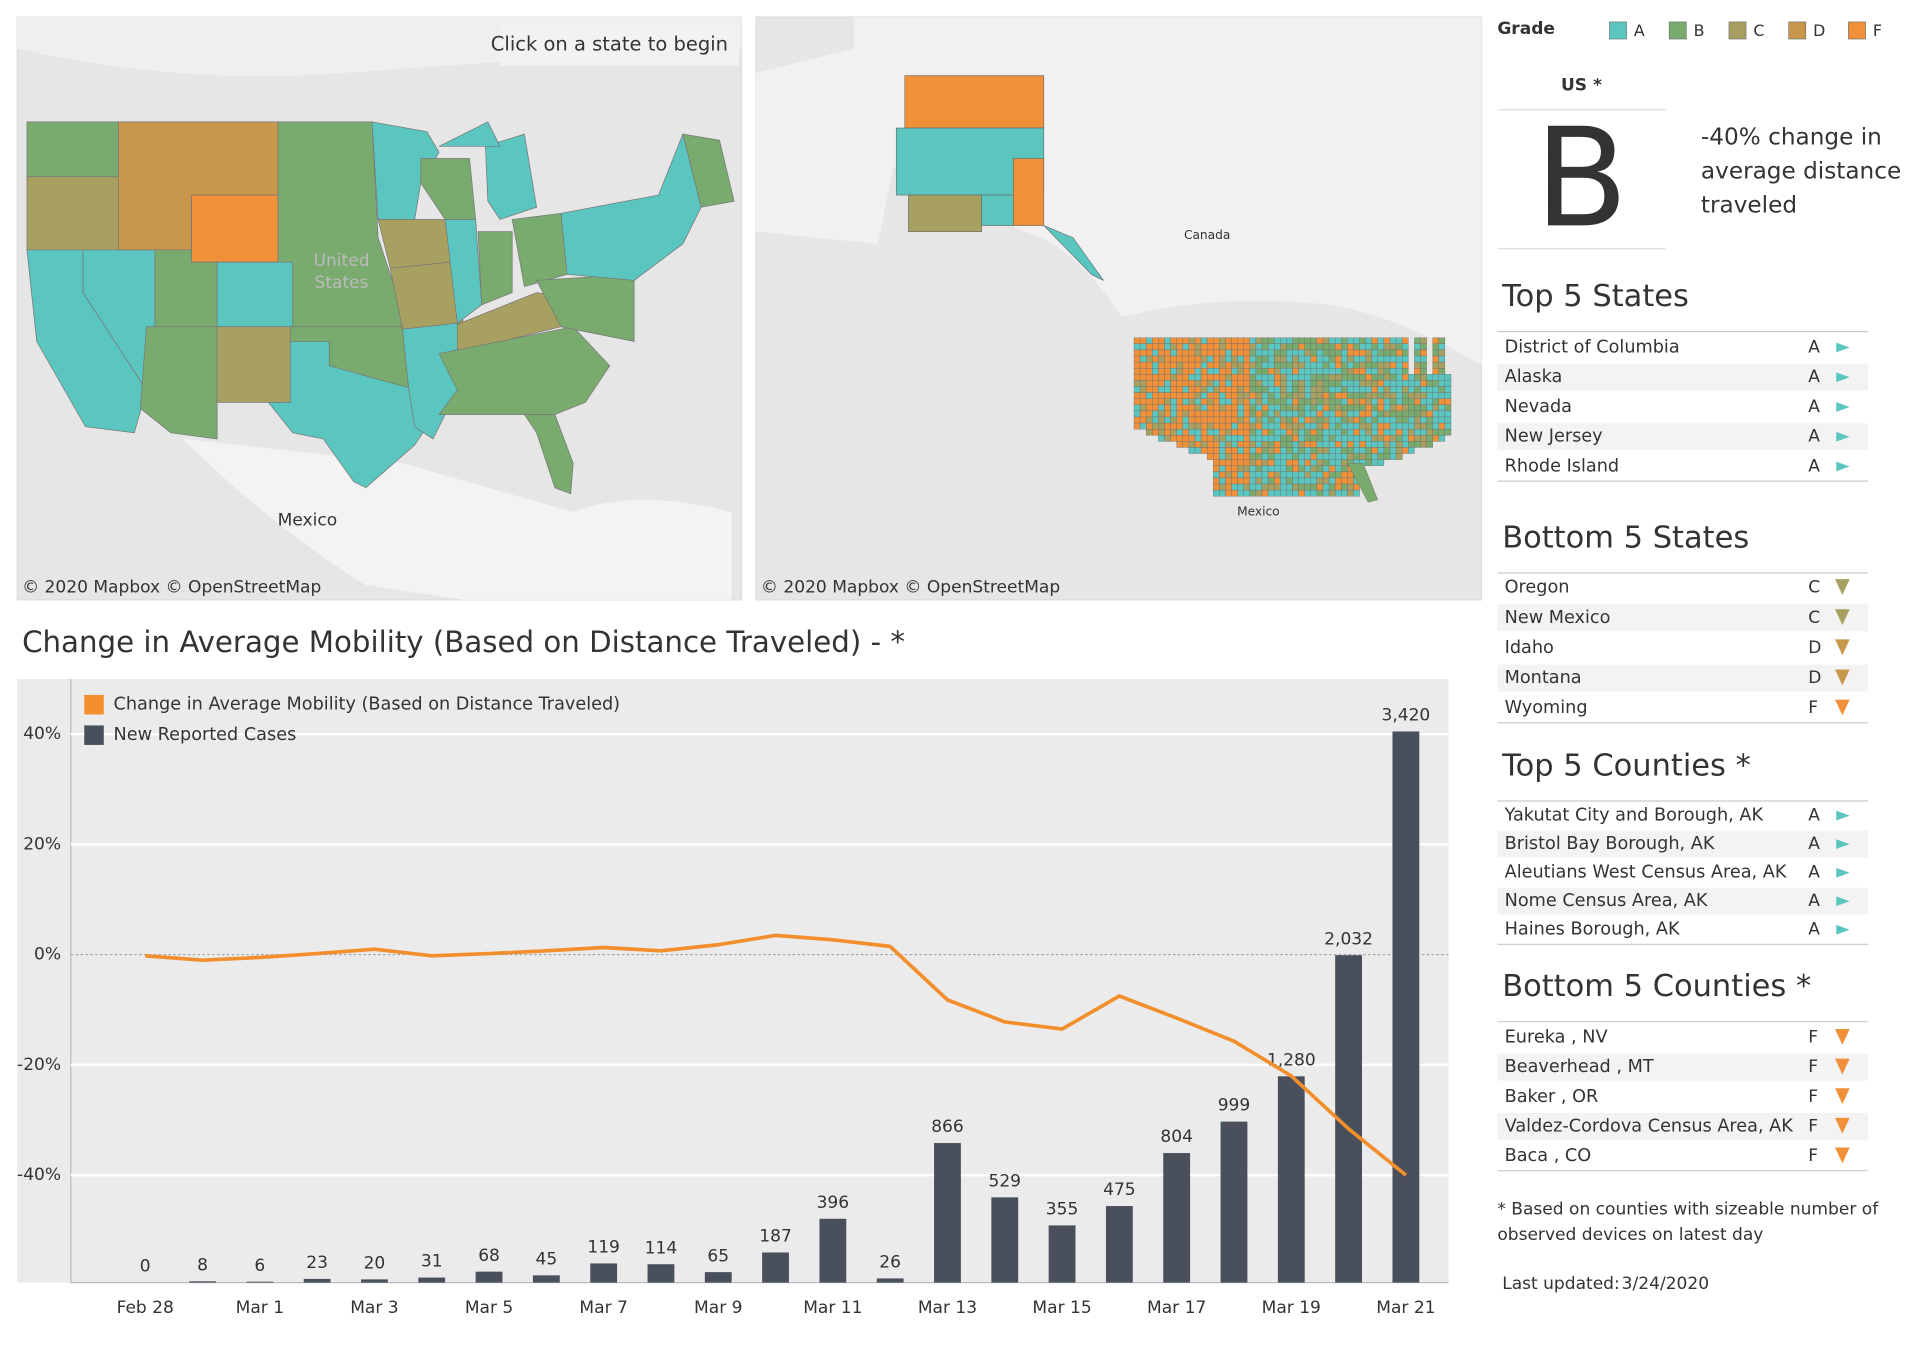 This screenshot has height=1346, width=1912. I want to click on bar-label: 65, so click(718, 1256).